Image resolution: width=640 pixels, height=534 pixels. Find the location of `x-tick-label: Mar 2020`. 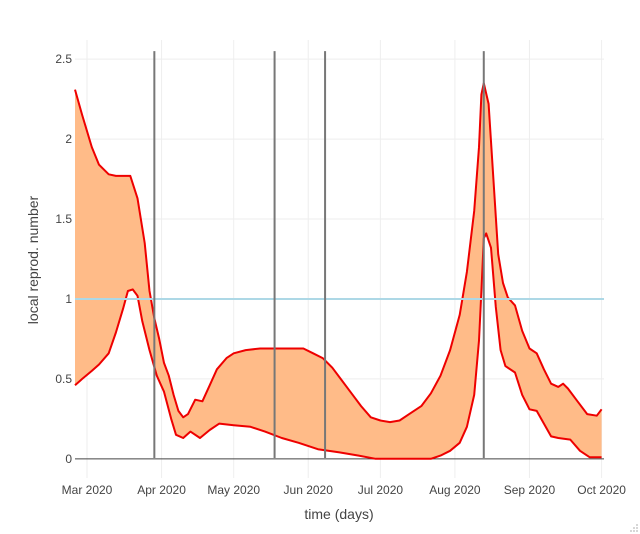

x-tick-label: Mar 2020 is located at coordinates (87, 490).